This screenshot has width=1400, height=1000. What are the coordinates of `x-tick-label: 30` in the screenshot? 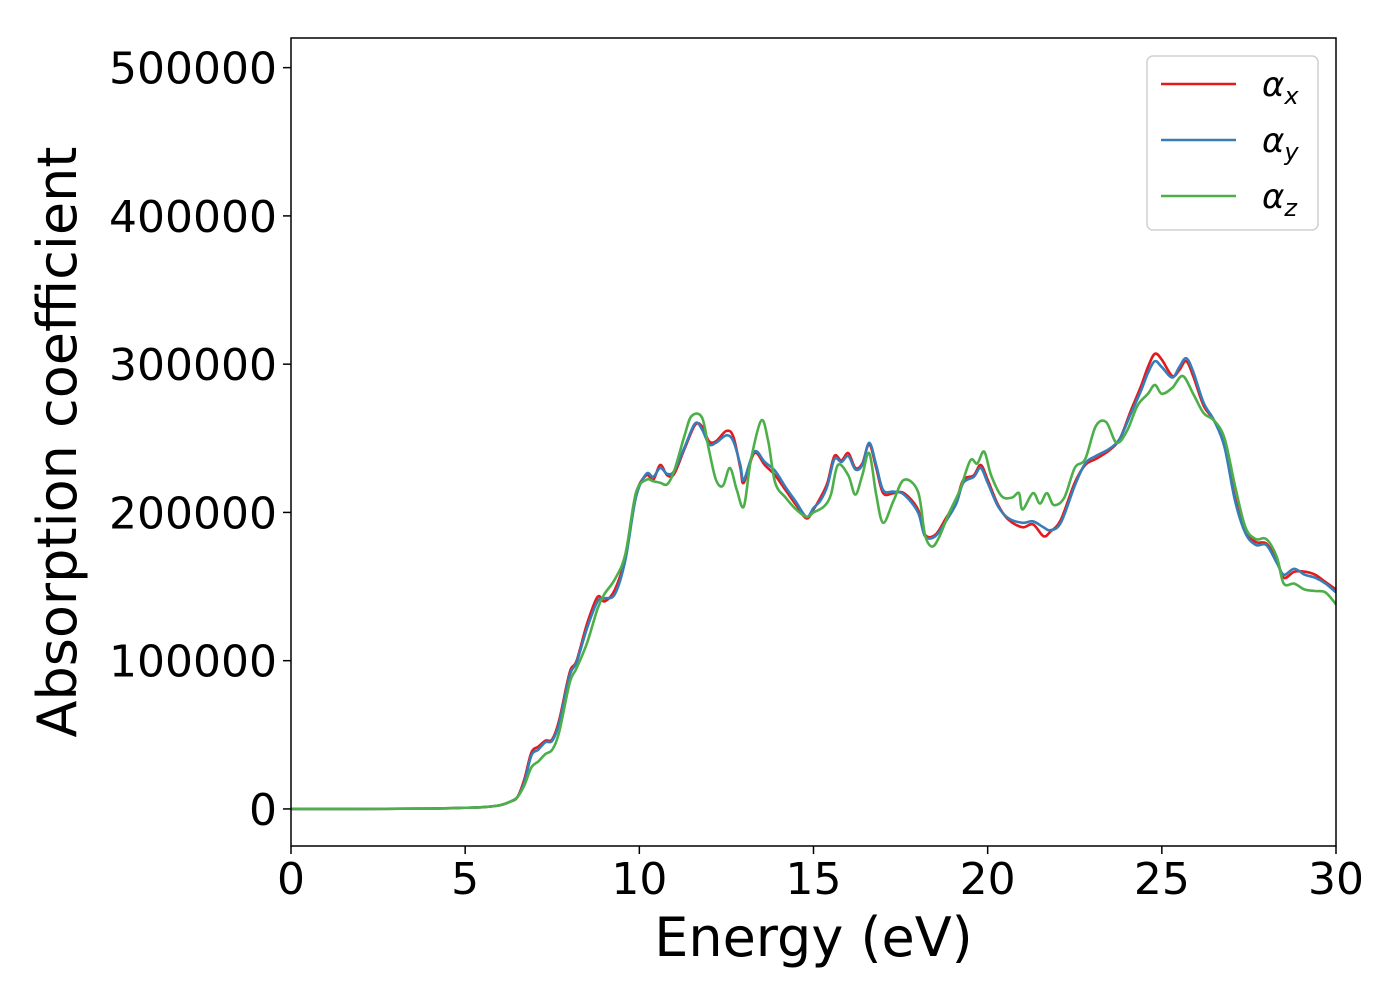 It's located at (1336, 879).